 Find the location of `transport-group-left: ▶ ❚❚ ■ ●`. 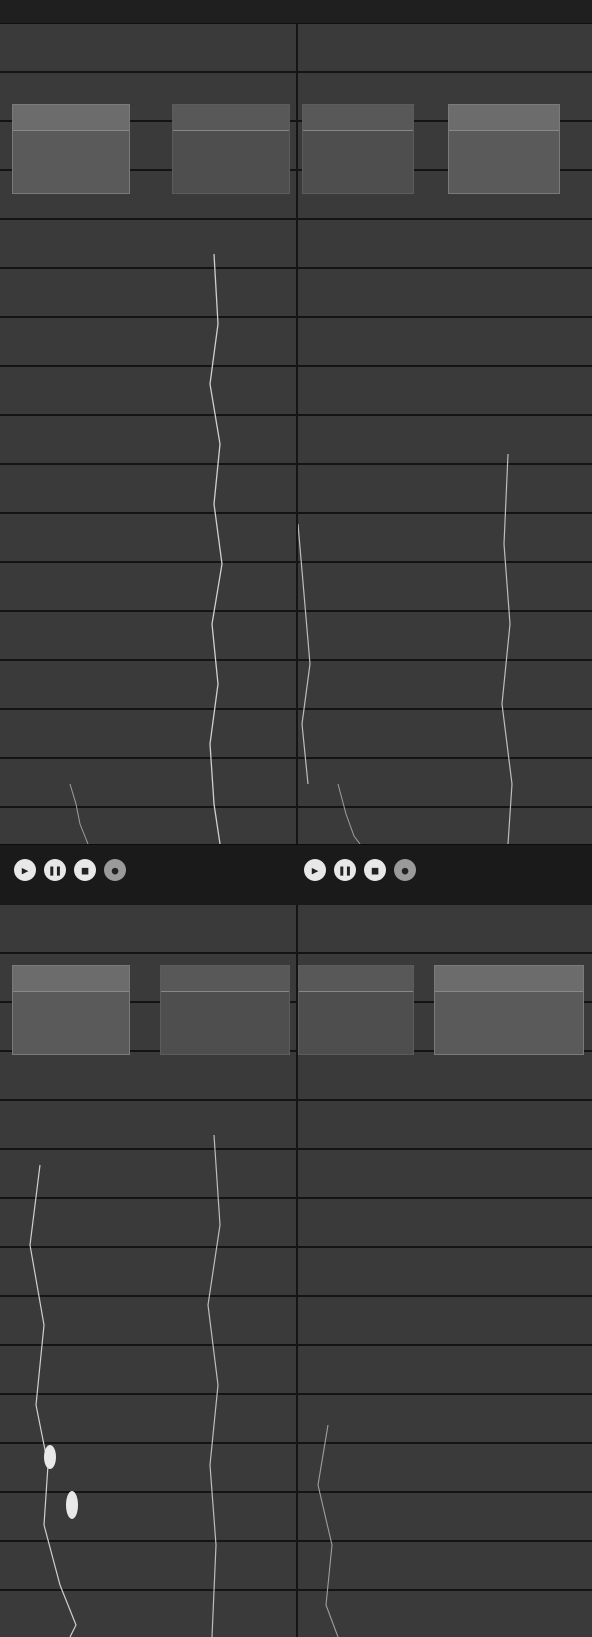

transport-group-left: ▶ ❚❚ ■ ● is located at coordinates (78, 870).